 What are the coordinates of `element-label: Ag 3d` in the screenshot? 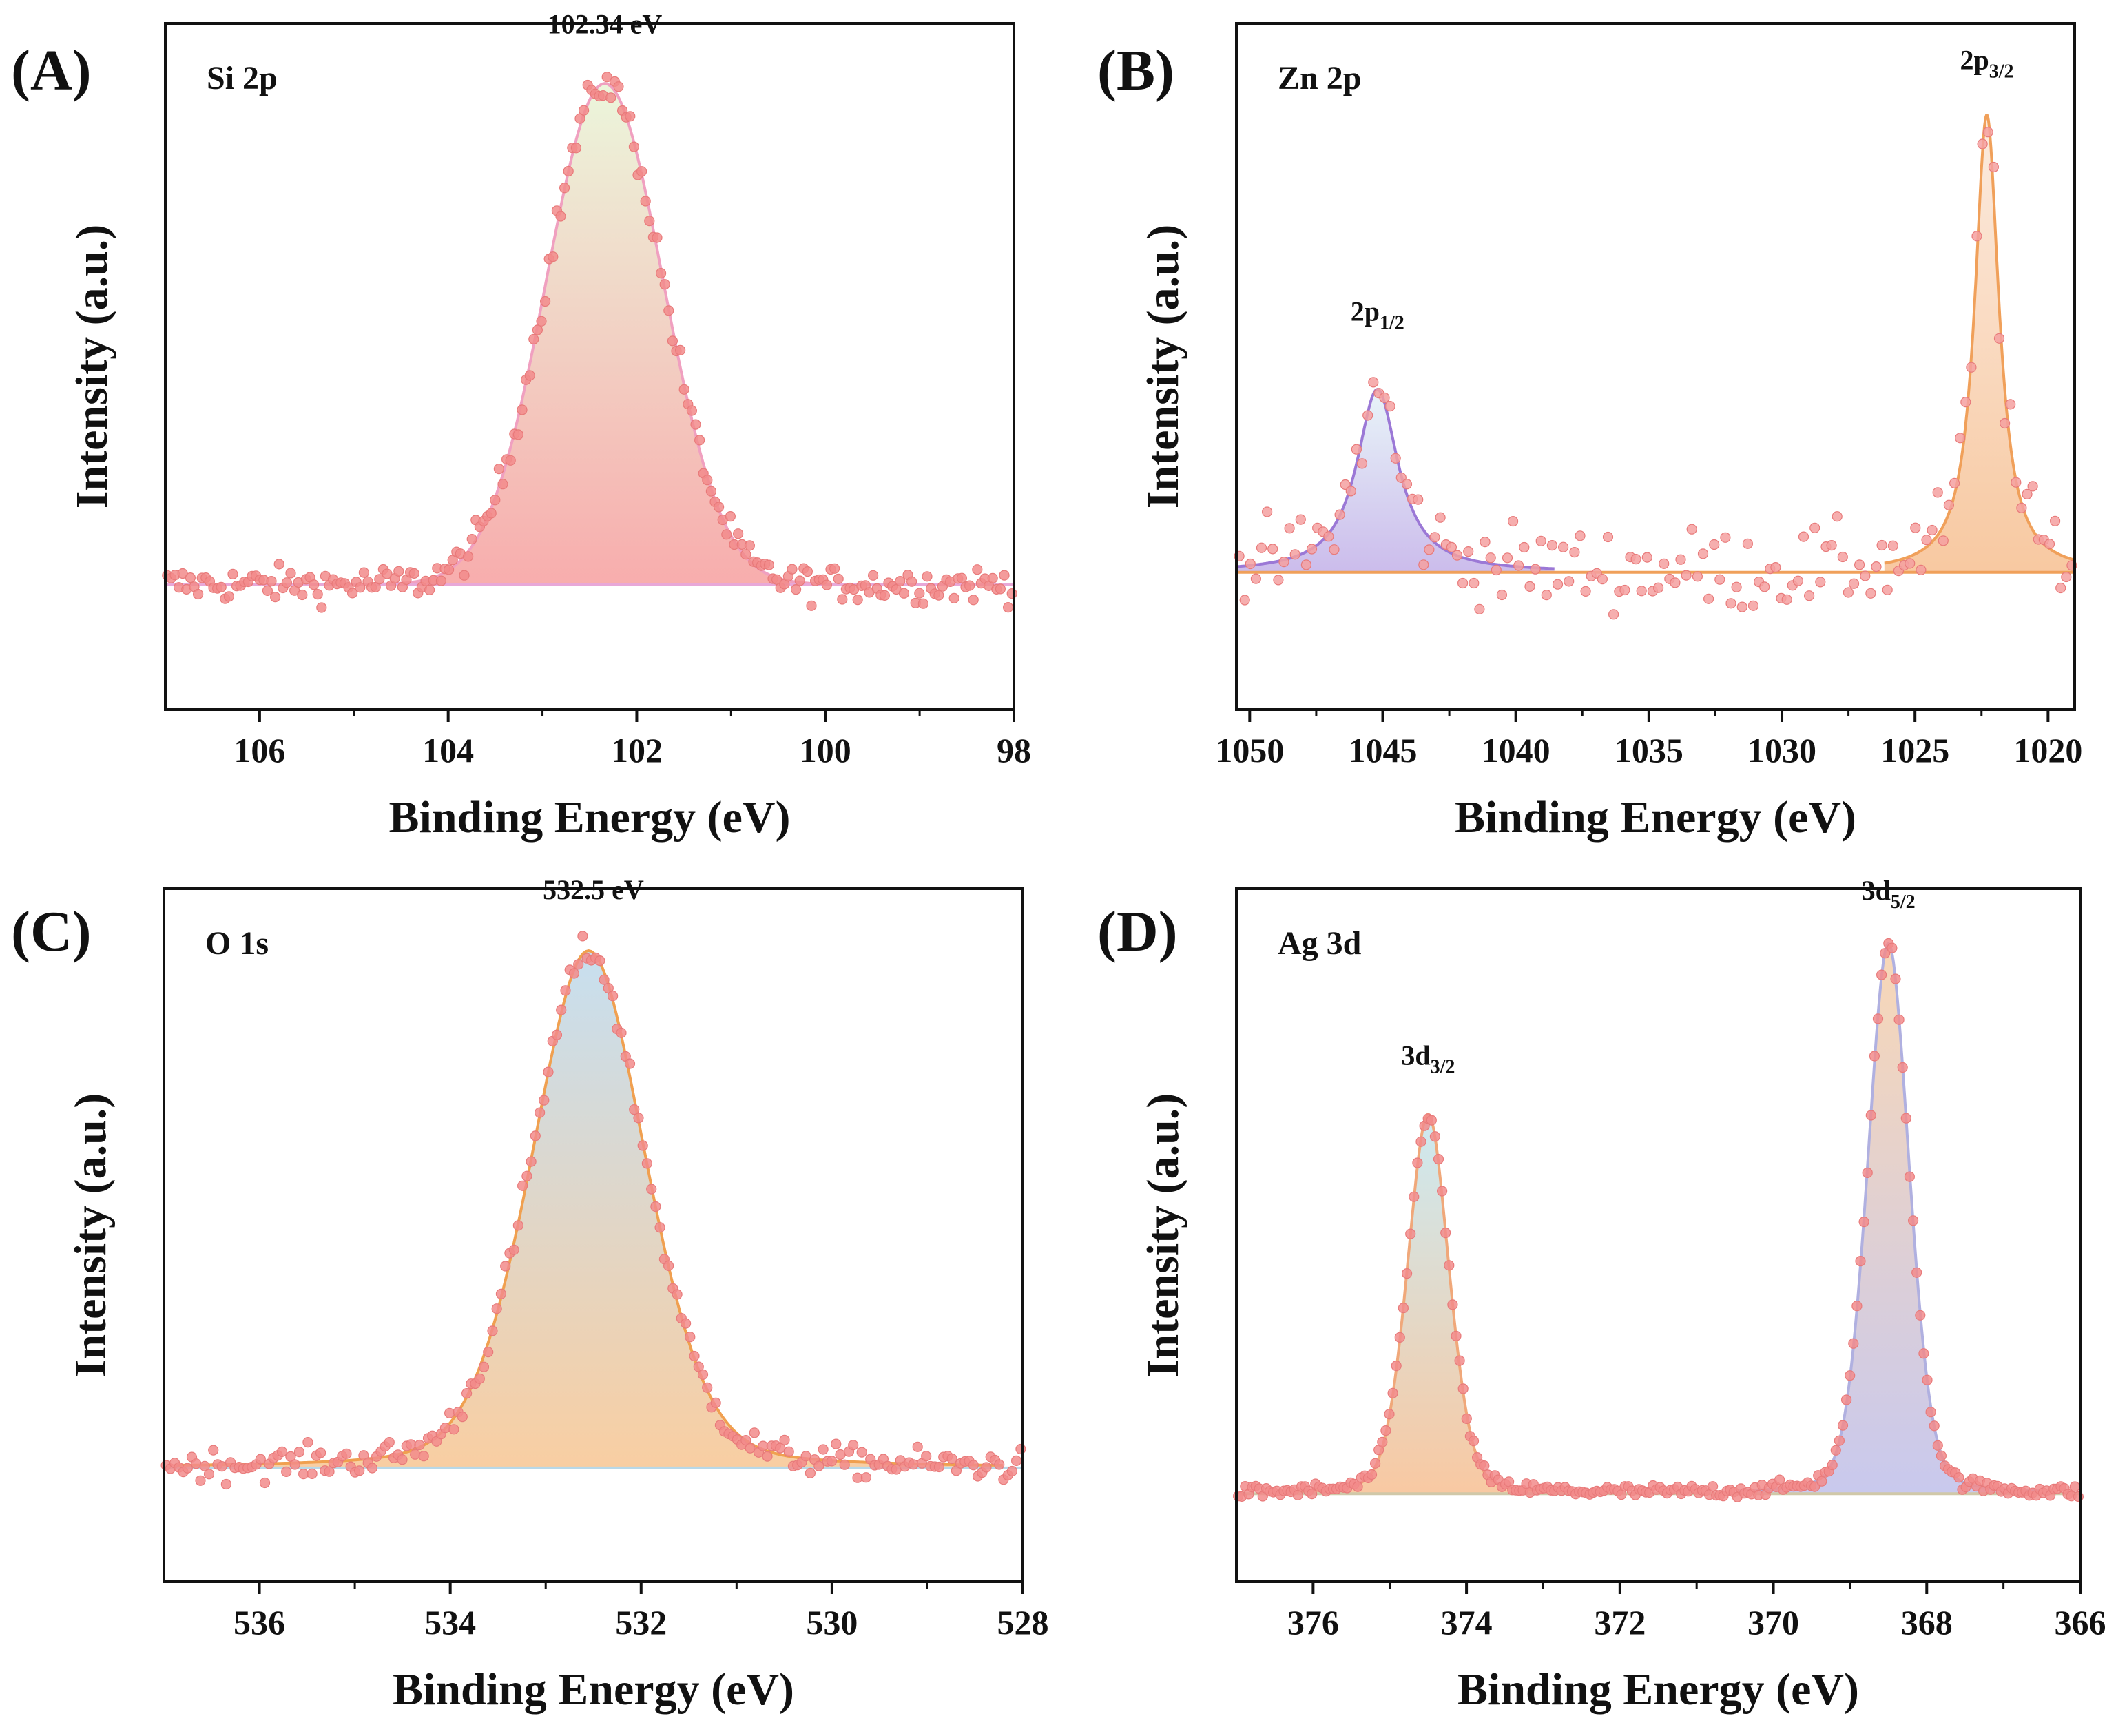 It's located at (1320, 944).